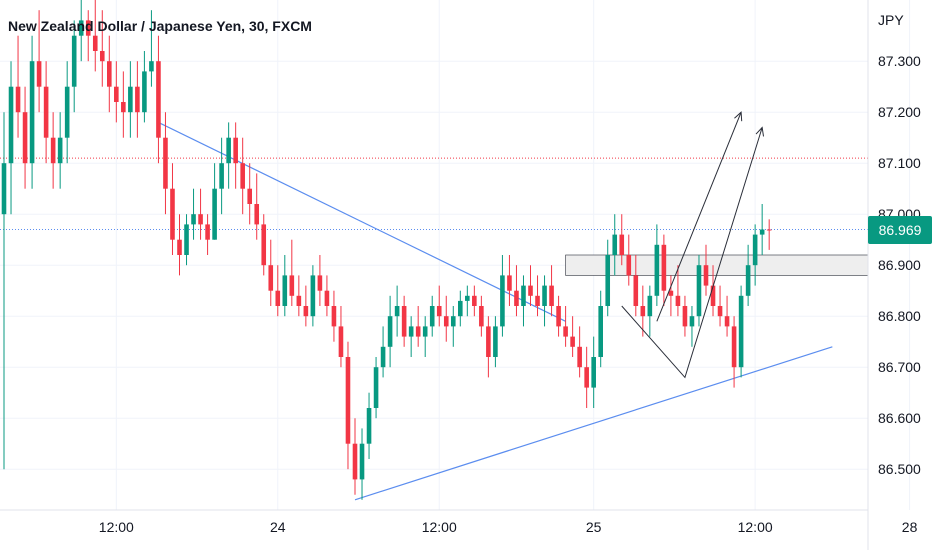 The width and height of the screenshot is (932, 550). I want to click on time-tick-label: 24, so click(278, 527).